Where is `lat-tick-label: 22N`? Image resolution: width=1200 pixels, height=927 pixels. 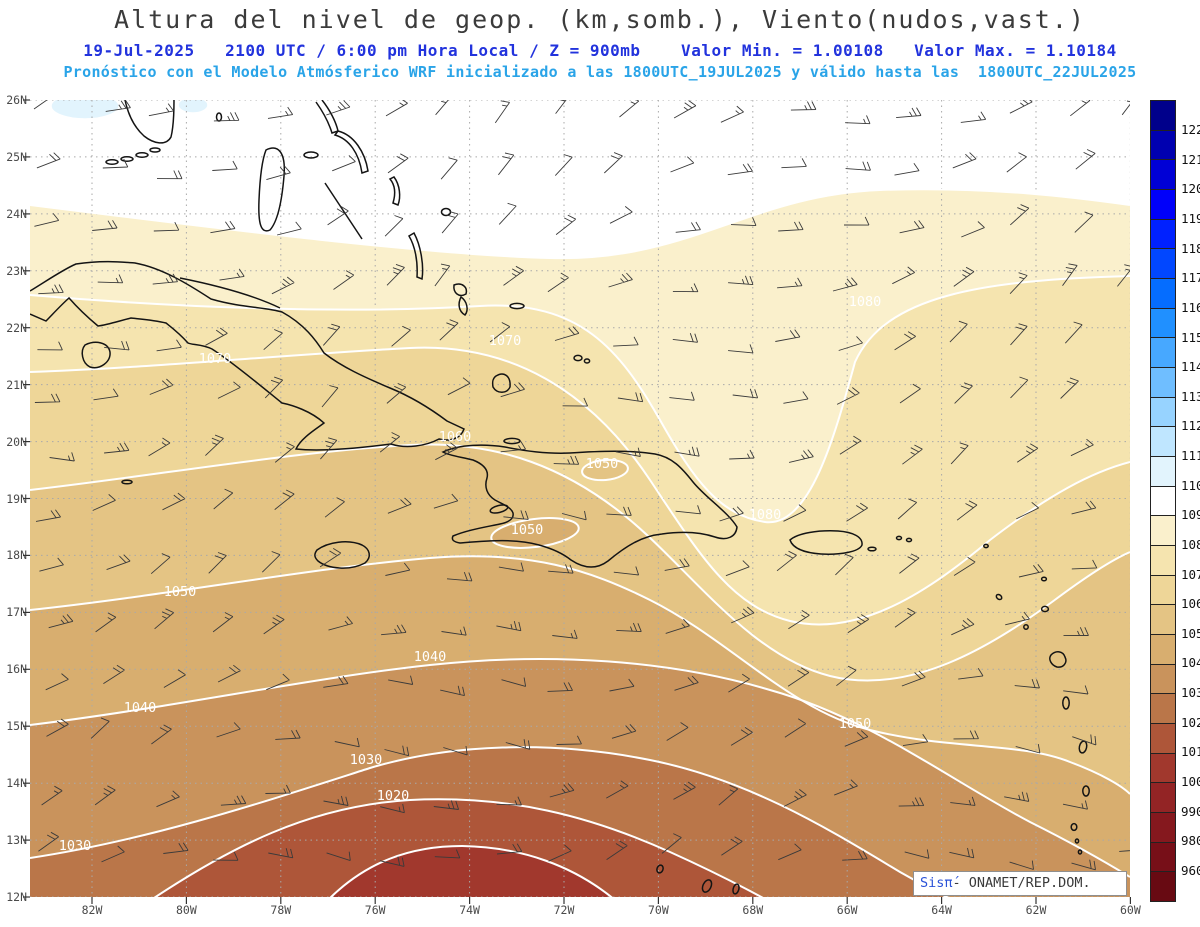 lat-tick-label: 22N is located at coordinates (16, 327).